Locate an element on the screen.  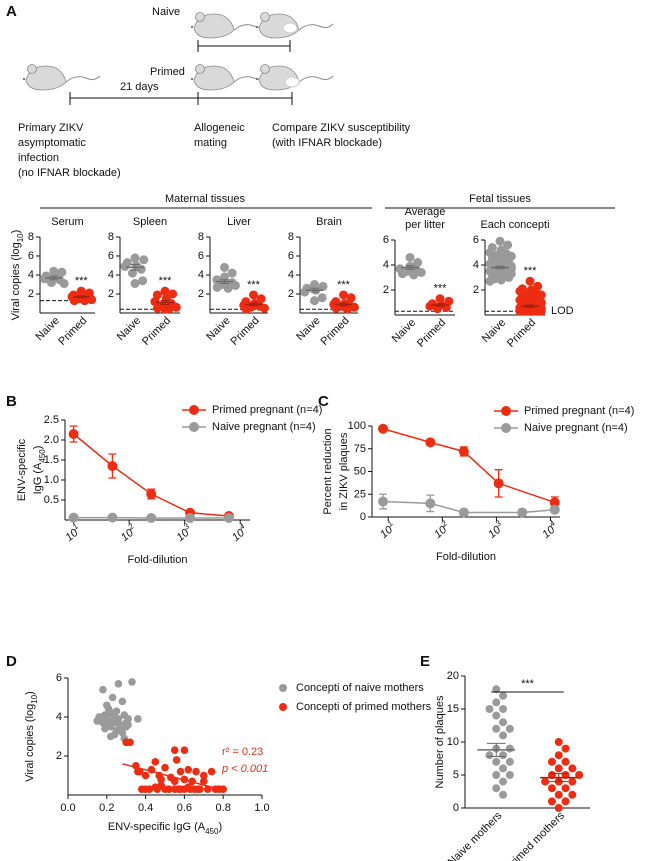
tick-label: 1.5 is located at coordinates (51, 460).